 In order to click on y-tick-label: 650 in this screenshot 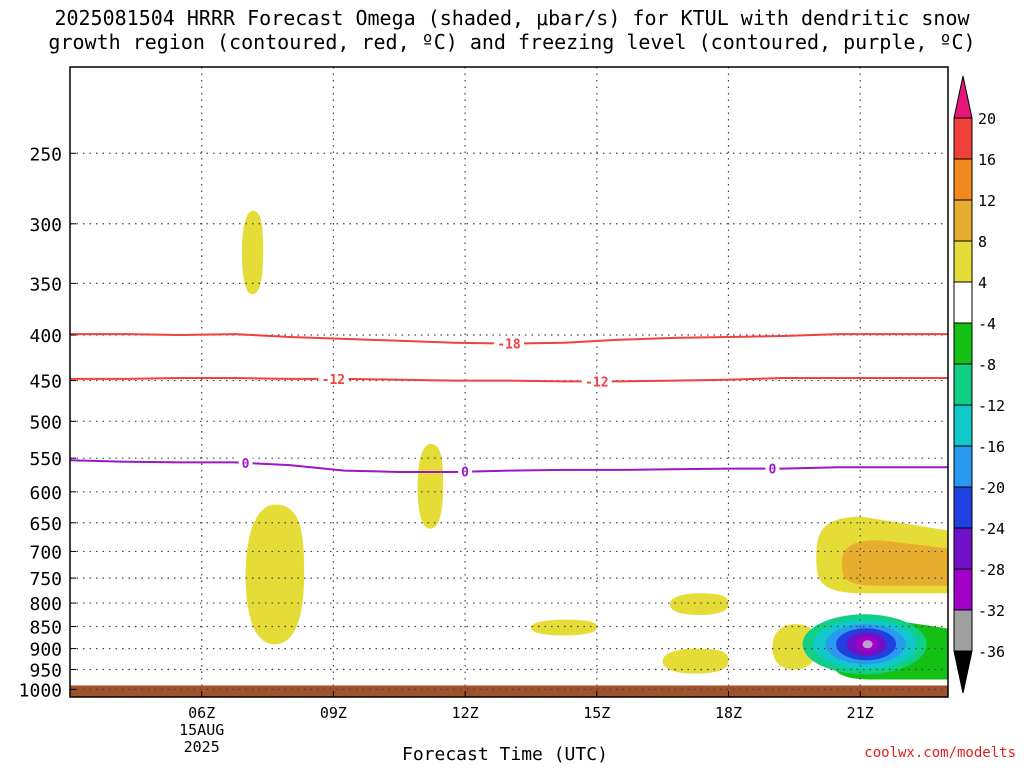, I will do `click(45, 524)`.